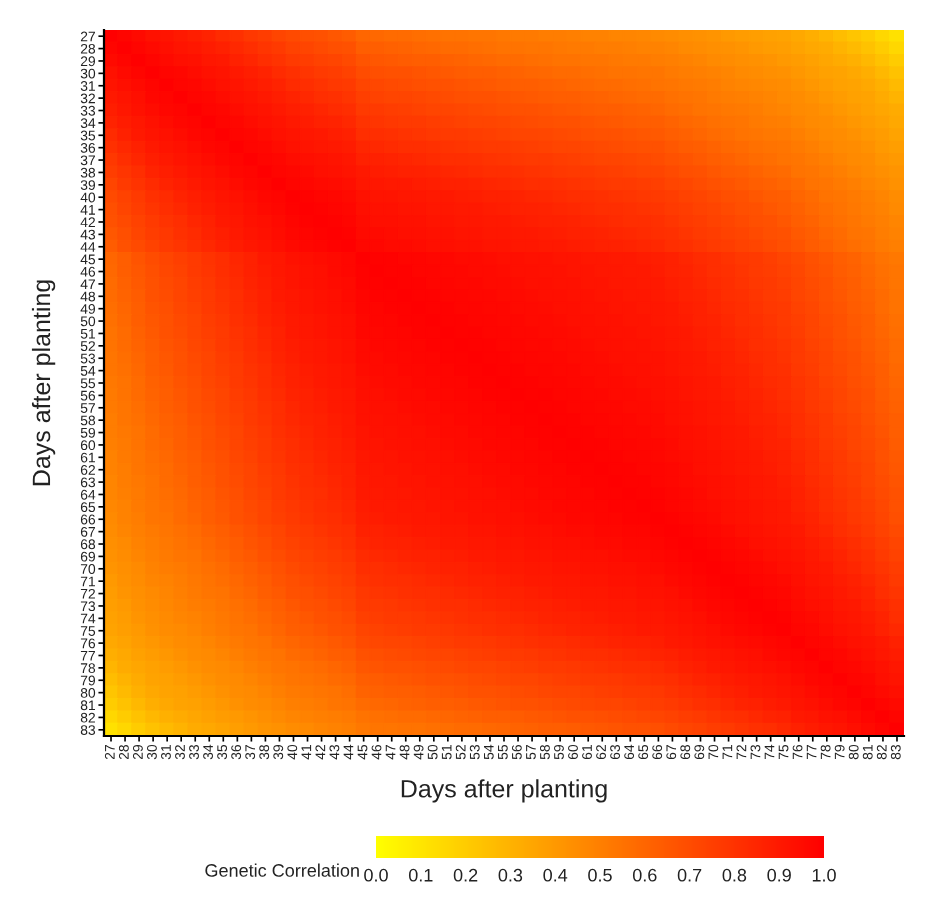 The image size is (948, 920). Describe the element at coordinates (282, 870) in the screenshot. I see `color-bar-title: Genetic Correlation` at that location.